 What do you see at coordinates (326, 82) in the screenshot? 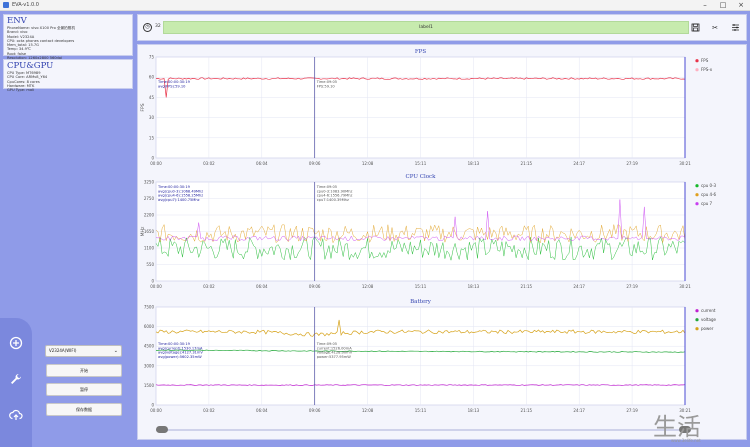
I see `info-b-fps: Time:09:05` at bounding box center [326, 82].